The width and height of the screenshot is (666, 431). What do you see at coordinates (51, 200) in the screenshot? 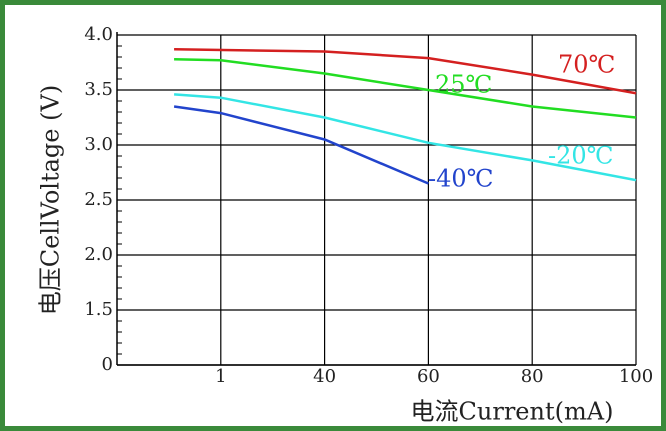
I see `y-axis-label: 电压CellVoltage (V)` at bounding box center [51, 200].